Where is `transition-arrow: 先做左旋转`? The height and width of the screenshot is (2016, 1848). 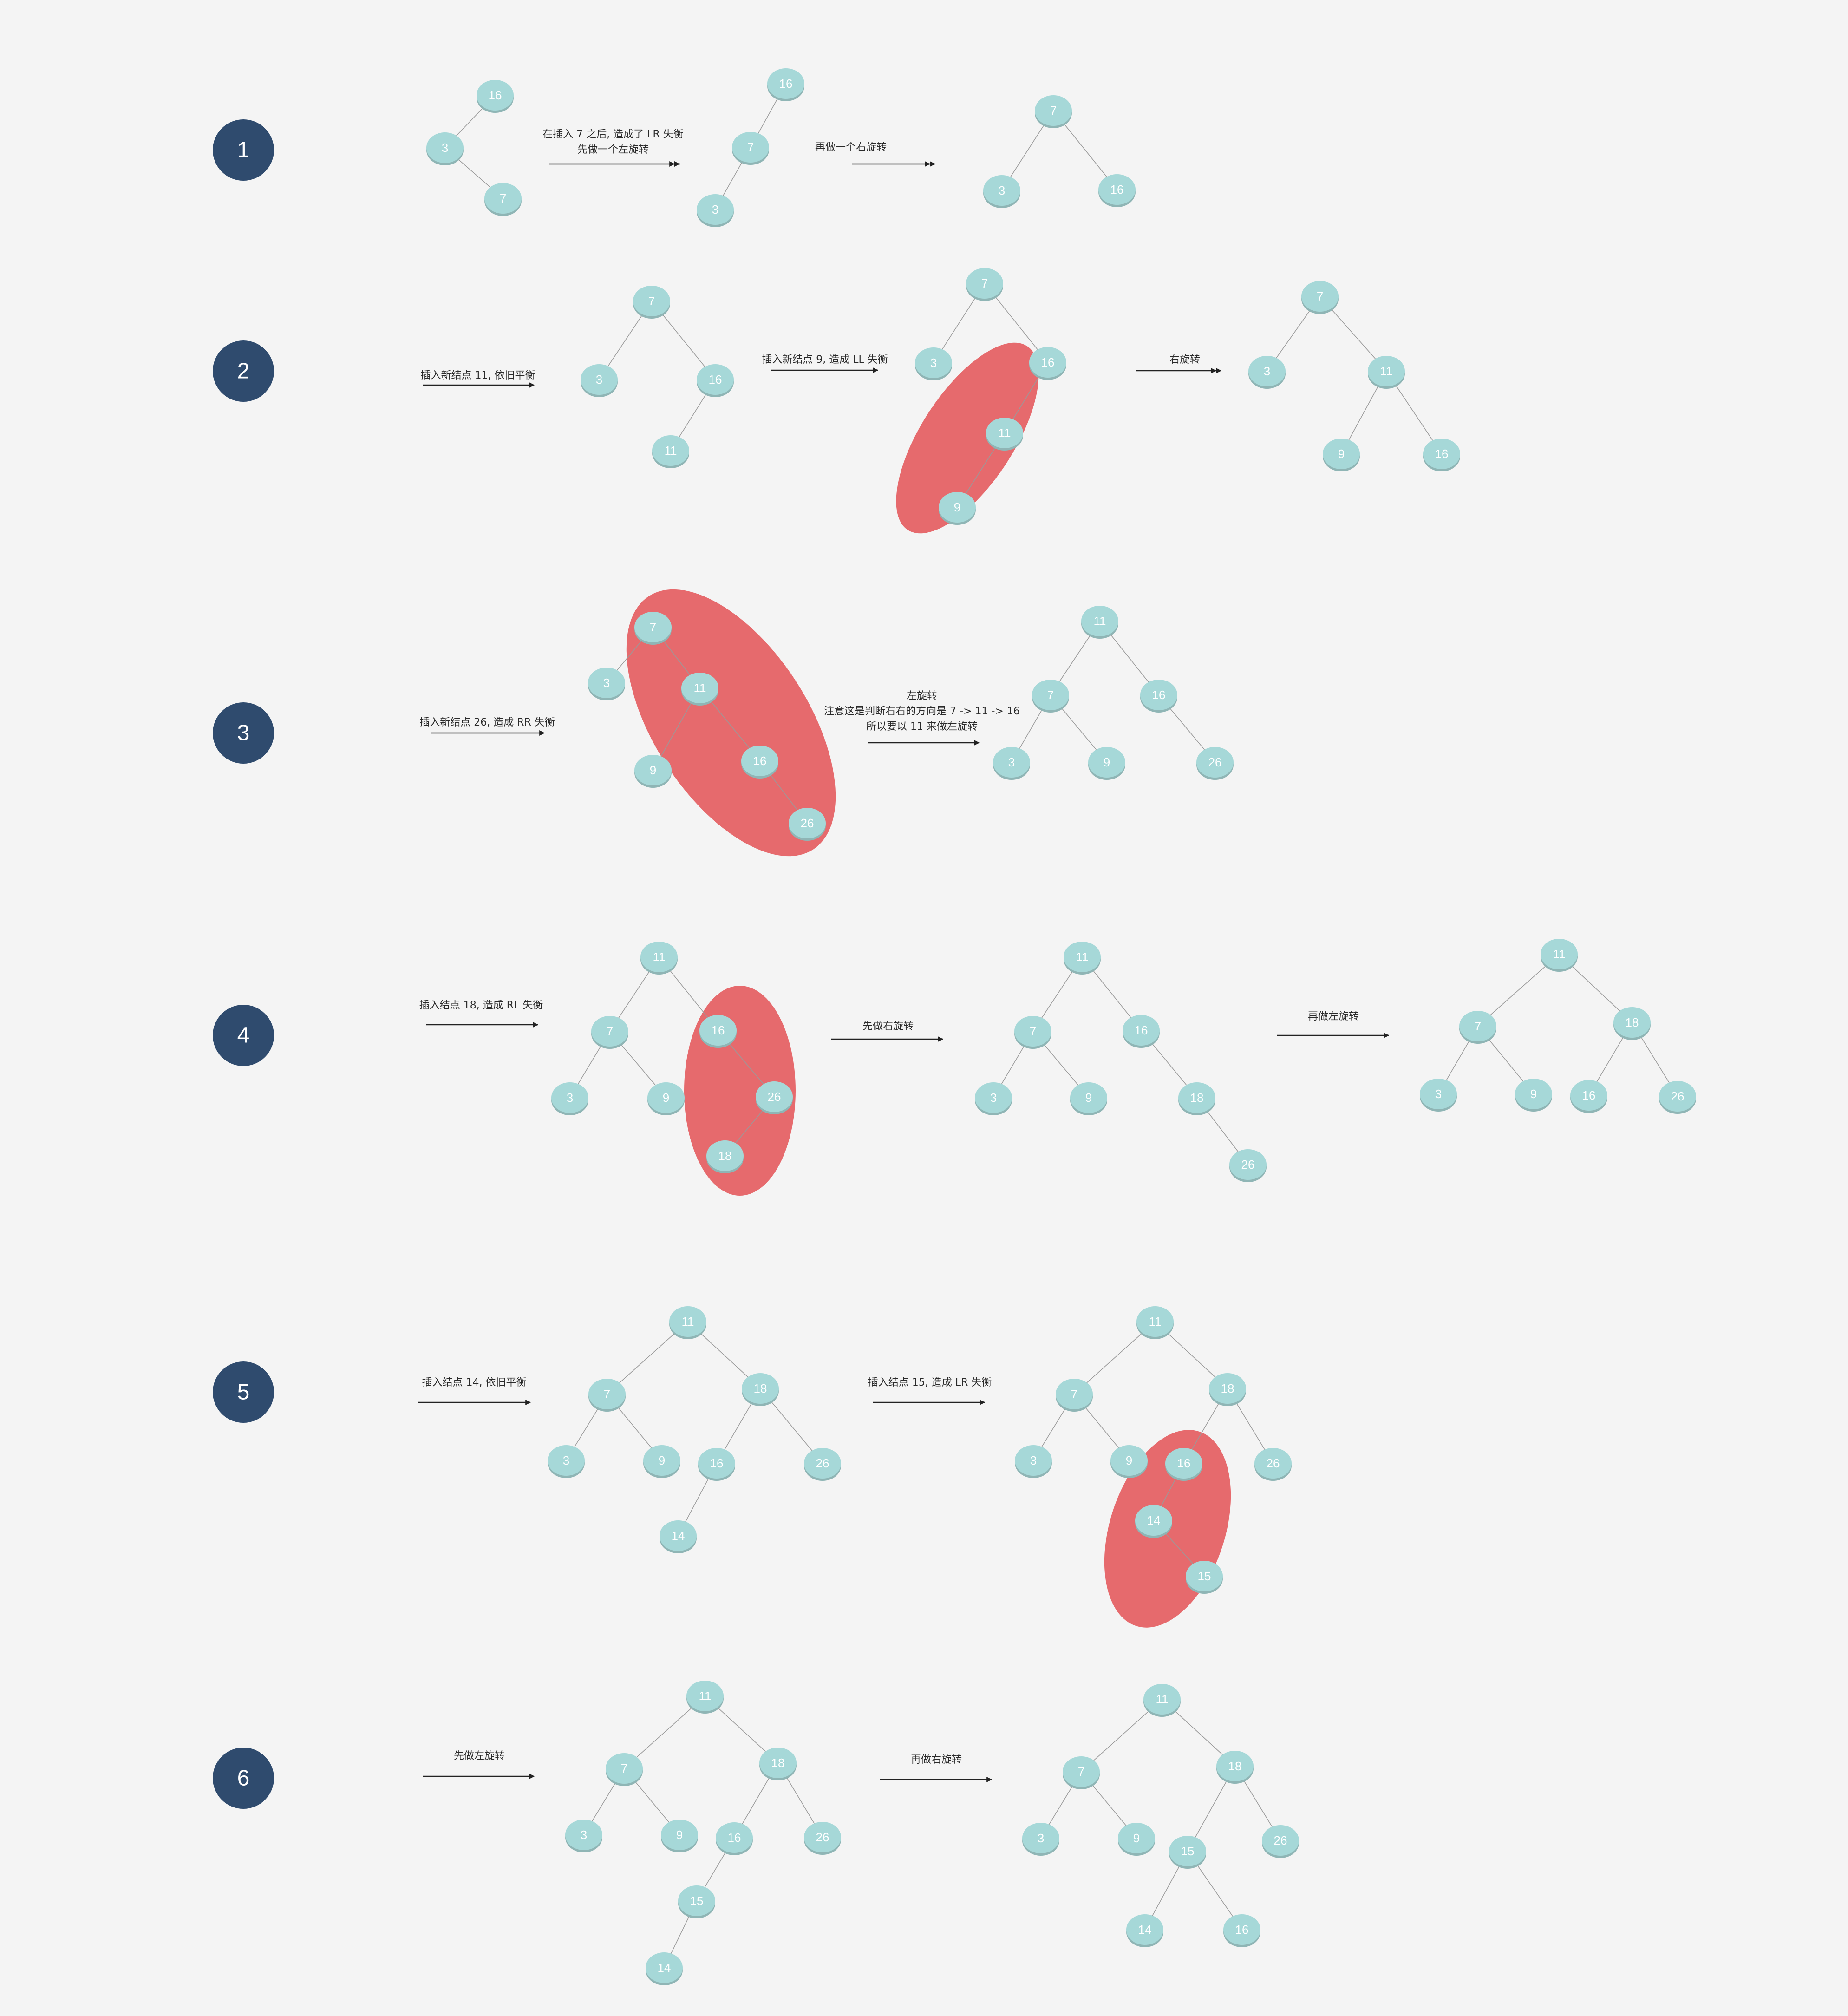 transition-arrow: 先做左旋转 is located at coordinates (479, 1764).